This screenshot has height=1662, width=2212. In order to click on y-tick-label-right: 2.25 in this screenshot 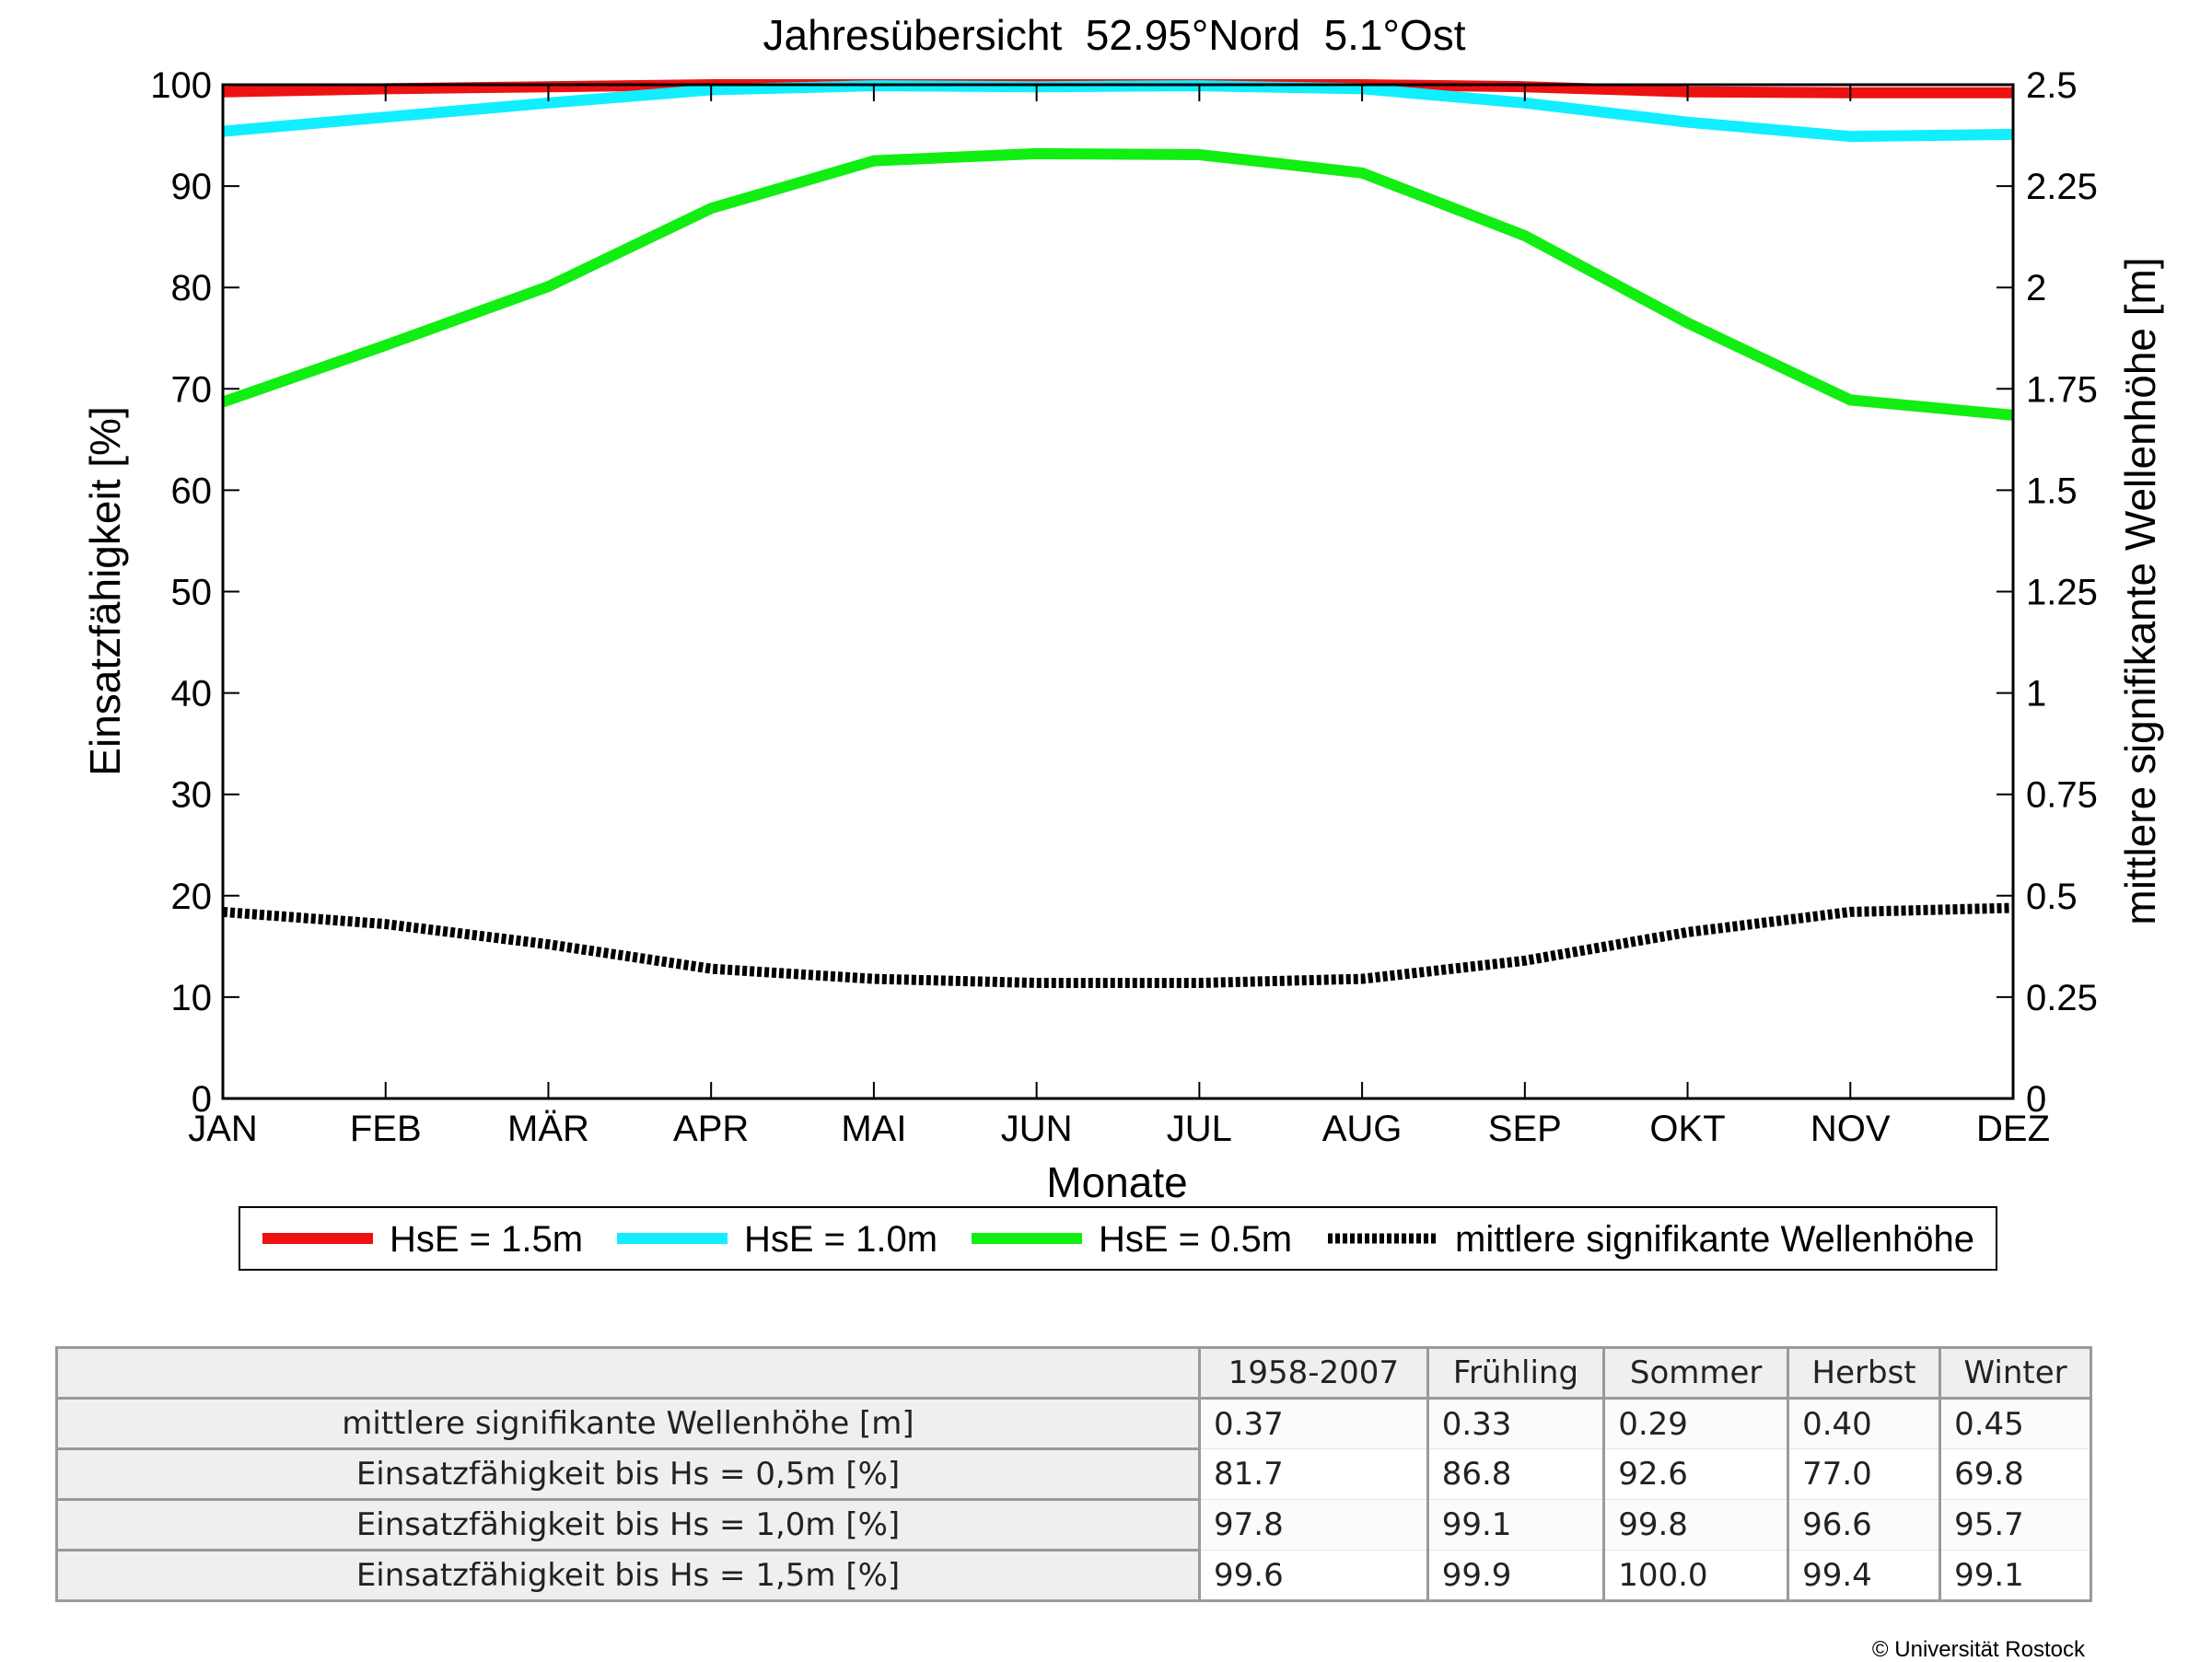, I will do `click(2062, 187)`.